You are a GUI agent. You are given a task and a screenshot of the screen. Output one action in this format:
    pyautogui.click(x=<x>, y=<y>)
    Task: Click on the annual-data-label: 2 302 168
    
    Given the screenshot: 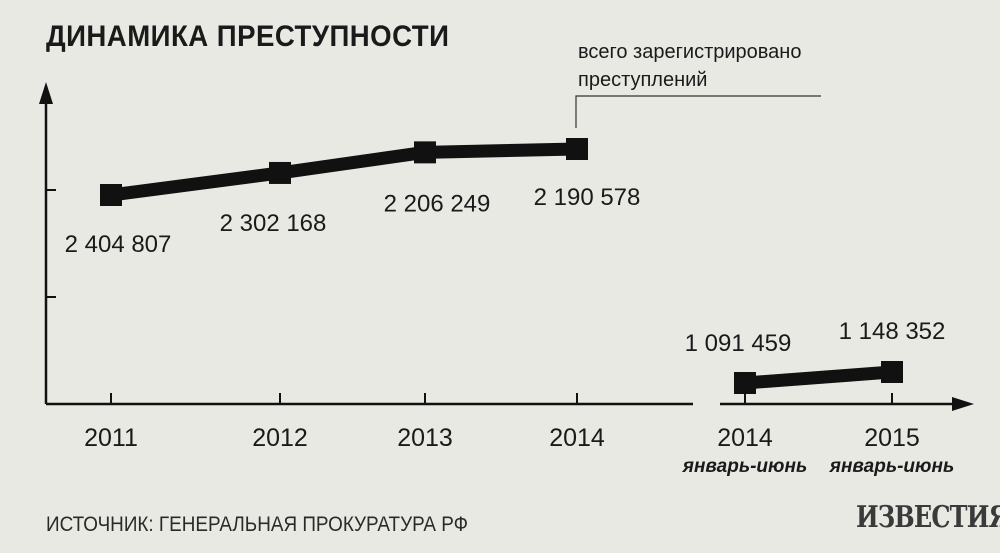 What is the action you would take?
    pyautogui.click(x=273, y=223)
    